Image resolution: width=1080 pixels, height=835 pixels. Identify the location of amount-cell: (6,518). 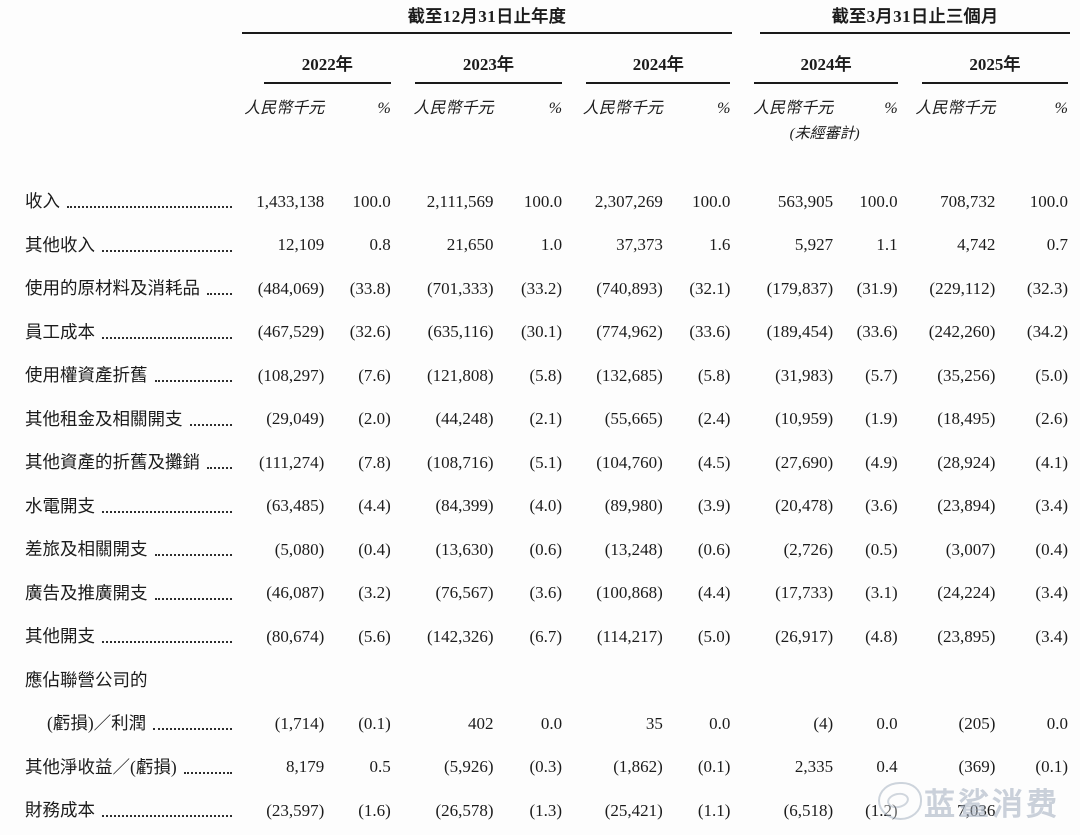
(808, 810).